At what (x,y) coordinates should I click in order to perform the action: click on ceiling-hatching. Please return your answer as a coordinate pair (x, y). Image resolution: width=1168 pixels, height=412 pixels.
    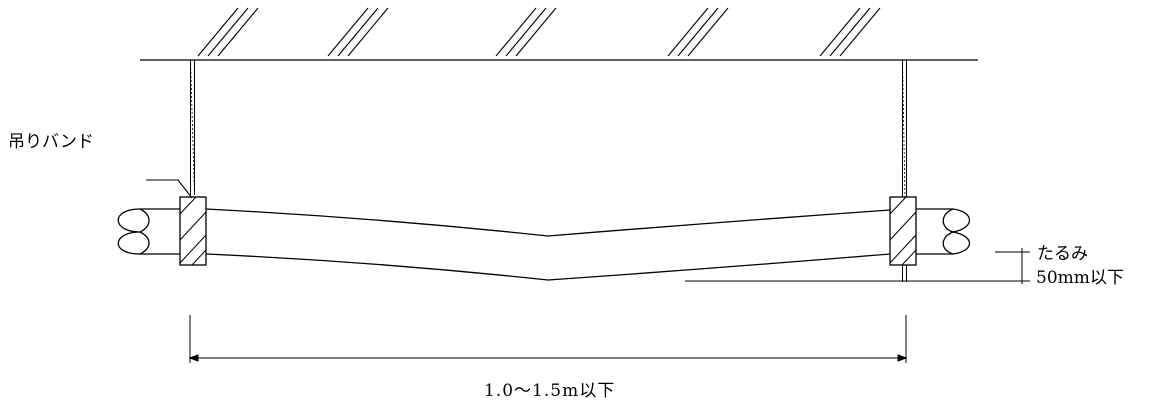
    Looking at the image, I should click on (539, 32).